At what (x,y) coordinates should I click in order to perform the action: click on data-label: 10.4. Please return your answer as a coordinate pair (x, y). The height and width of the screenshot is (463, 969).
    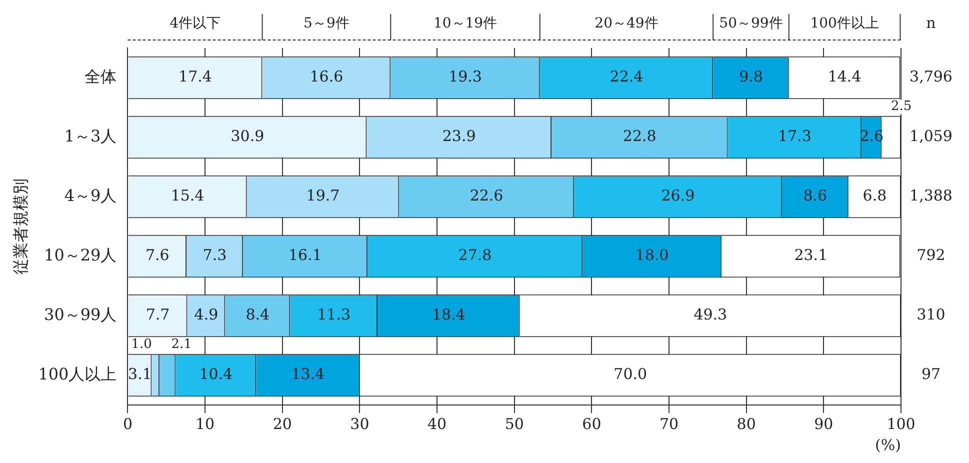
    Looking at the image, I should click on (216, 374).